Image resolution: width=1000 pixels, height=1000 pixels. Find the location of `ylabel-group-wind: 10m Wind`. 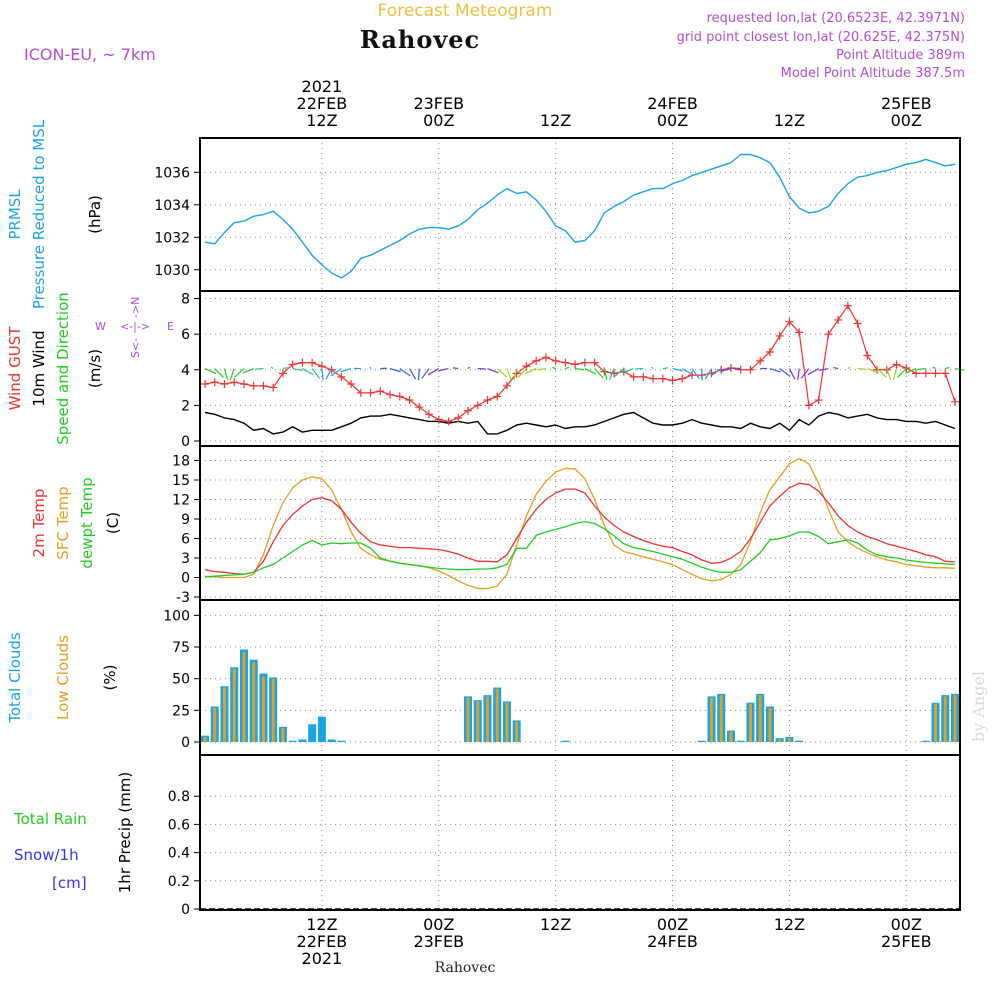

ylabel-group-wind: 10m Wind is located at coordinates (39, 368).